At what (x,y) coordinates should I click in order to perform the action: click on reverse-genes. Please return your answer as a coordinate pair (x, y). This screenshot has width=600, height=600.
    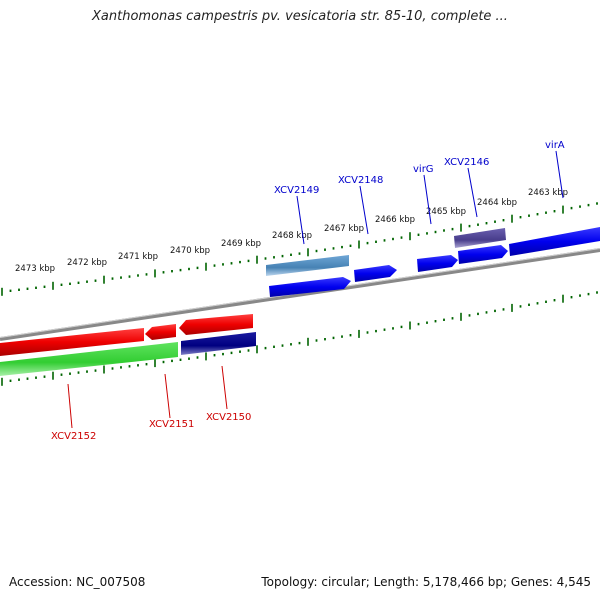
    Looking at the image, I should click on (128, 345).